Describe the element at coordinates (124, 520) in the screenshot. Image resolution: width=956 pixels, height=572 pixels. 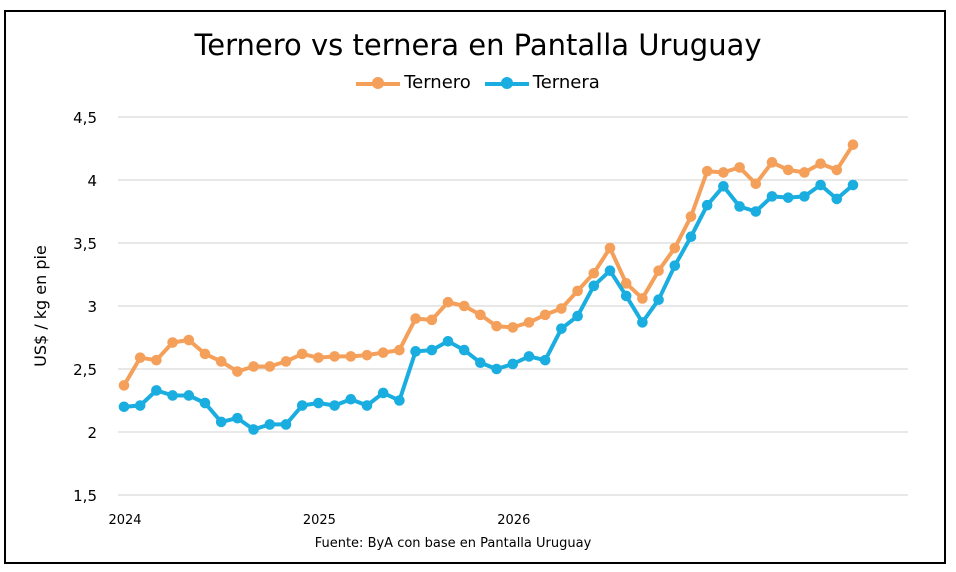
I see `x-tick-label: 2024` at that location.